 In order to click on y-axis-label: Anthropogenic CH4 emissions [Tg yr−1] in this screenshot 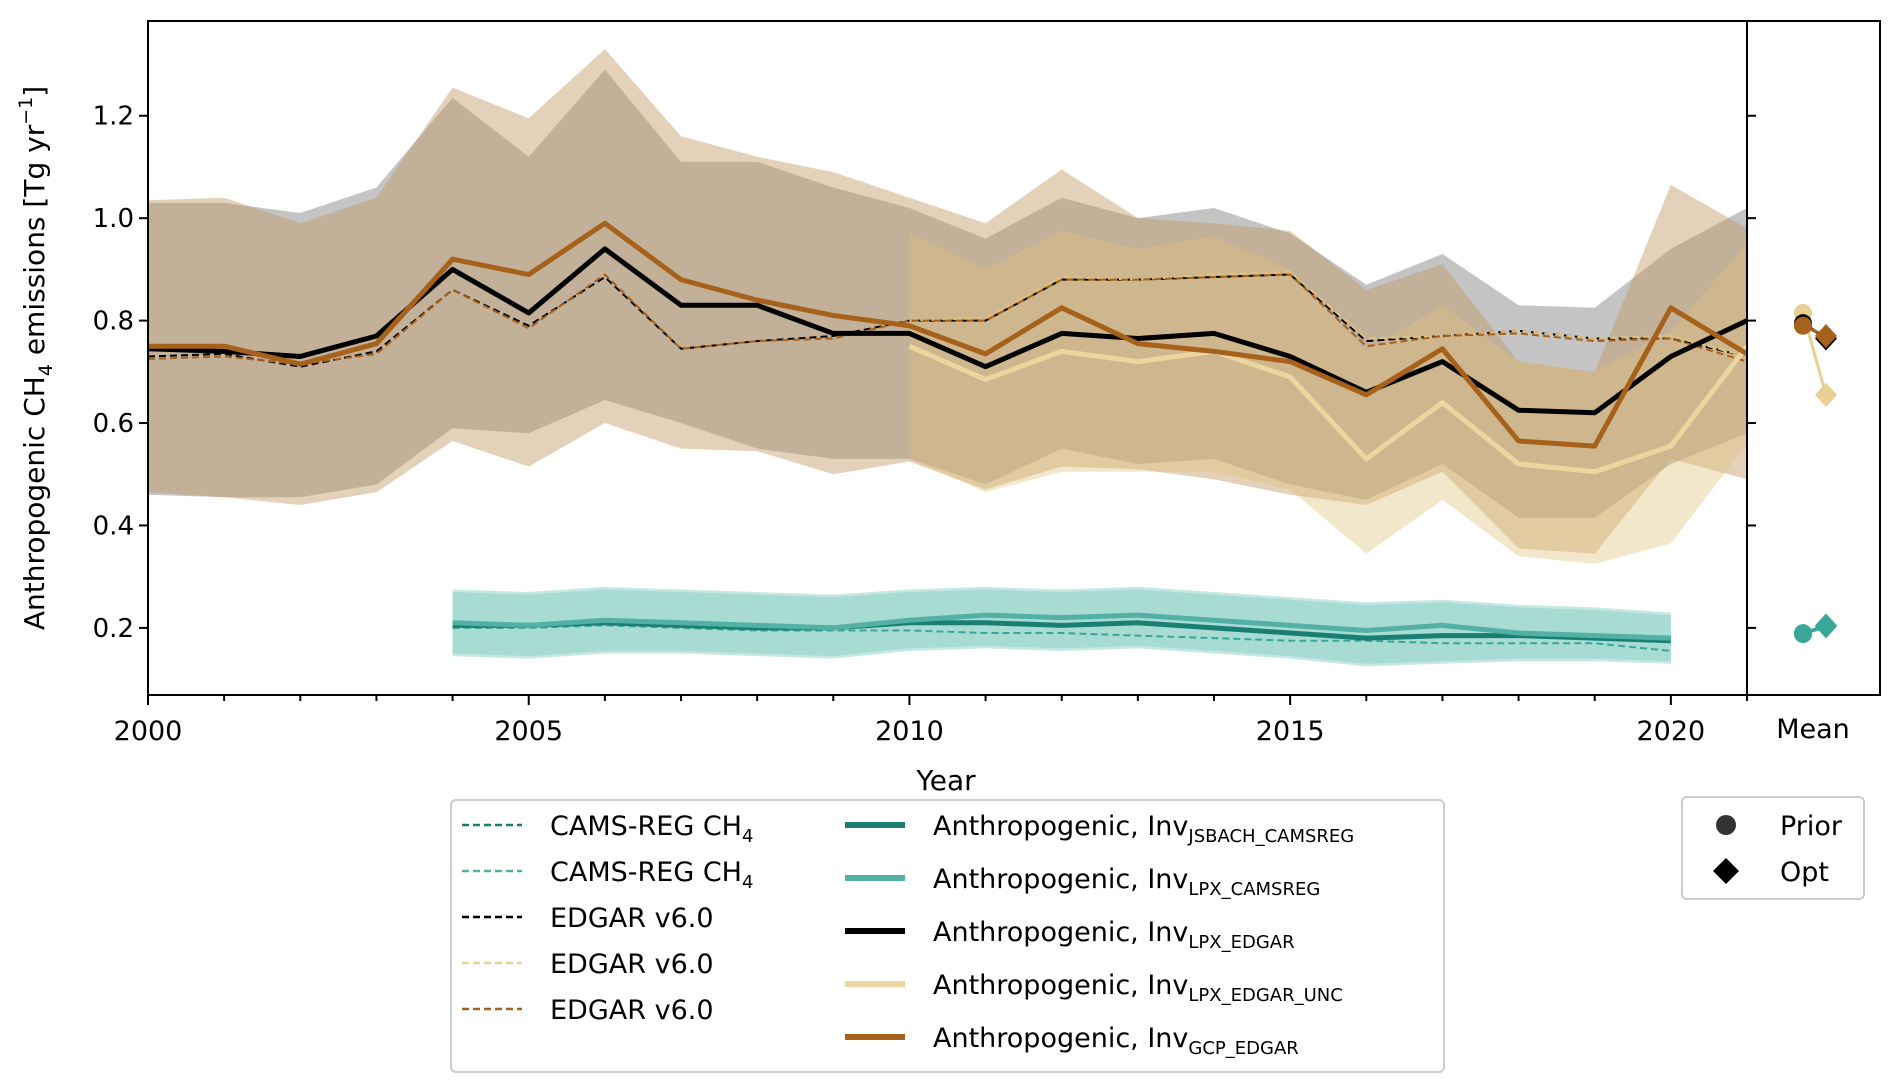, I will do `click(36, 358)`.